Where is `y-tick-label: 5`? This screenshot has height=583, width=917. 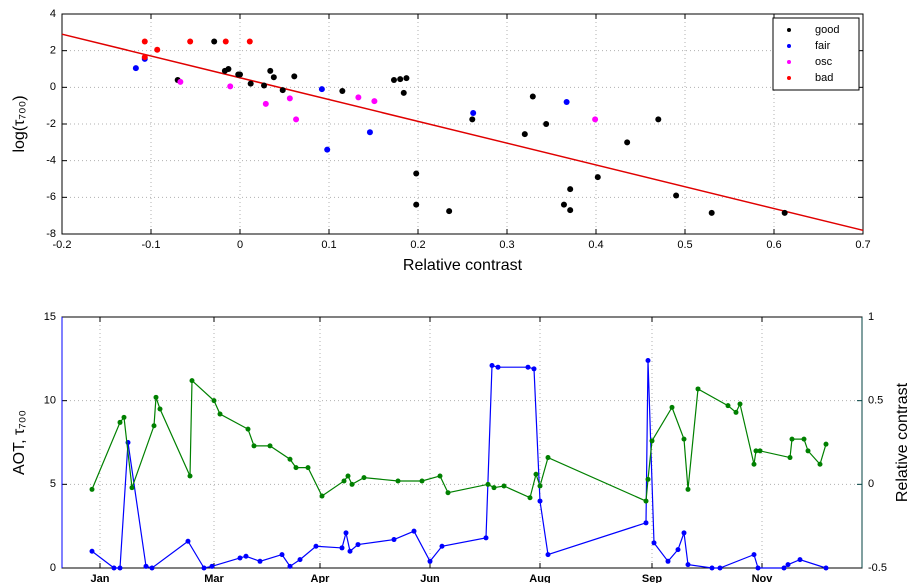 y-tick-label: 5 is located at coordinates (53, 484).